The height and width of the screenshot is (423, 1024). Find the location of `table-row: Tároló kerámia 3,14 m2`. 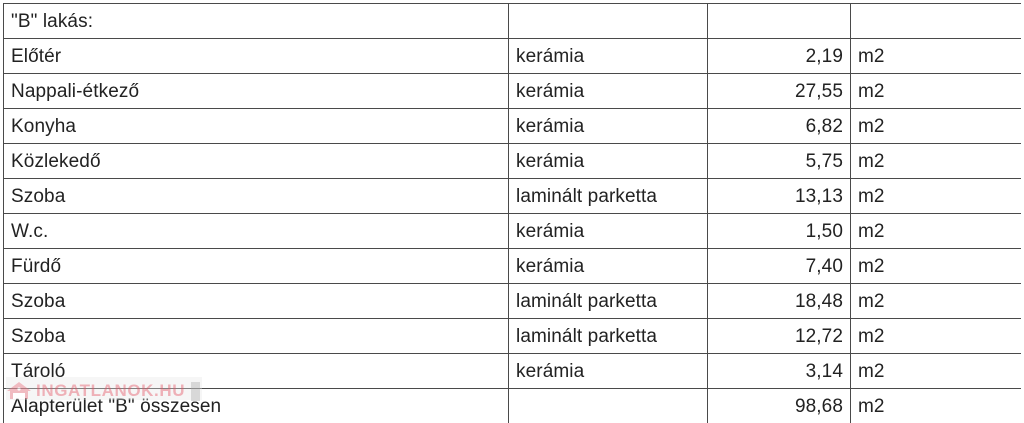

table-row: Tároló kerámia 3,14 m2 is located at coordinates (512, 371).